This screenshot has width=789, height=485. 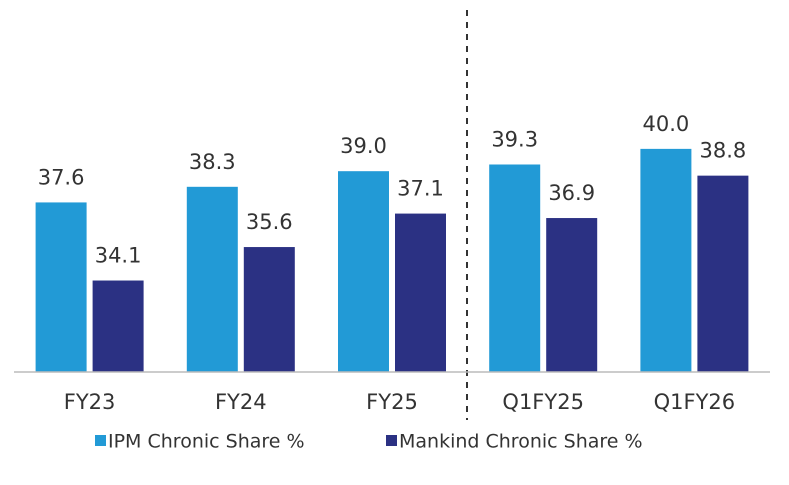 I want to click on value-label: 39.3, so click(x=514, y=139).